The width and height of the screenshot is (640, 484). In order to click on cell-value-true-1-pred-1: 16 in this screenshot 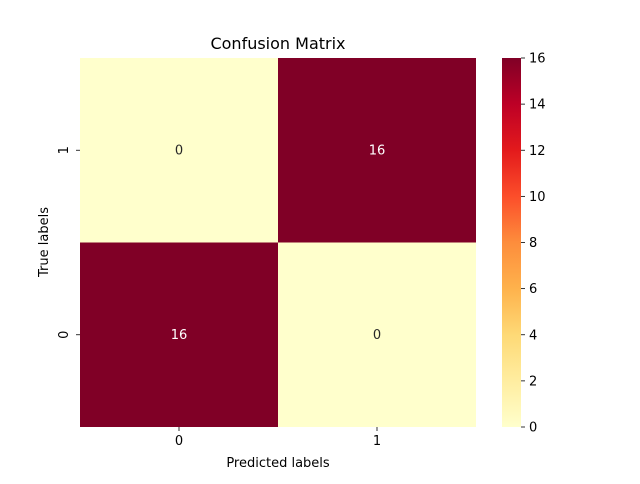, I will do `click(377, 150)`.